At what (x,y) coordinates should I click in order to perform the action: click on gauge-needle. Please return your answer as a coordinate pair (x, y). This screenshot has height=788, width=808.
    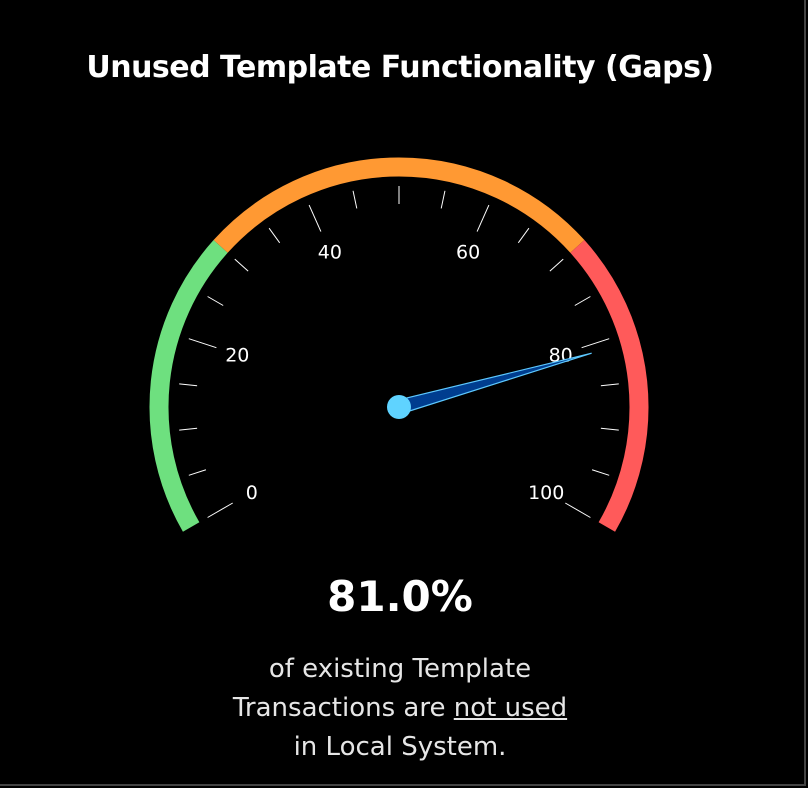
    Looking at the image, I should click on (494, 383).